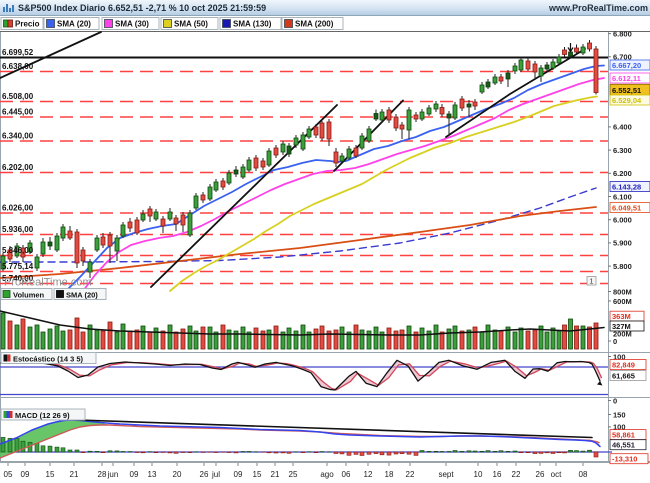 Image resolution: width=650 pixels, height=483 pixels. I want to click on svg-text: SMA (130), so click(252, 24).